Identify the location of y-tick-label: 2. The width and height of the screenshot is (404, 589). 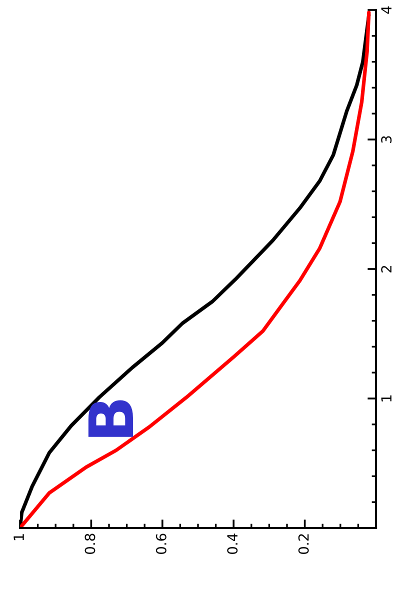
(386, 269).